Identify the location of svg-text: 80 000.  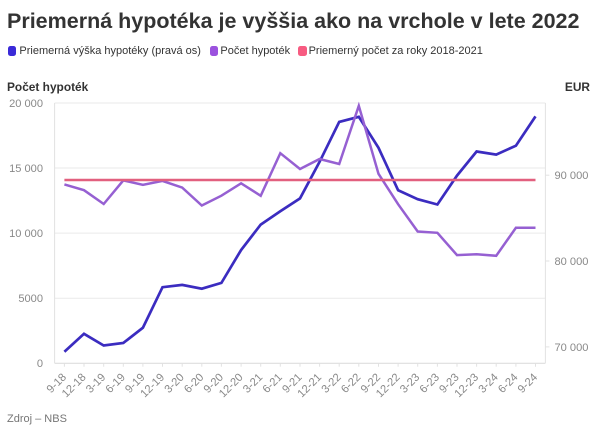
(572, 262).